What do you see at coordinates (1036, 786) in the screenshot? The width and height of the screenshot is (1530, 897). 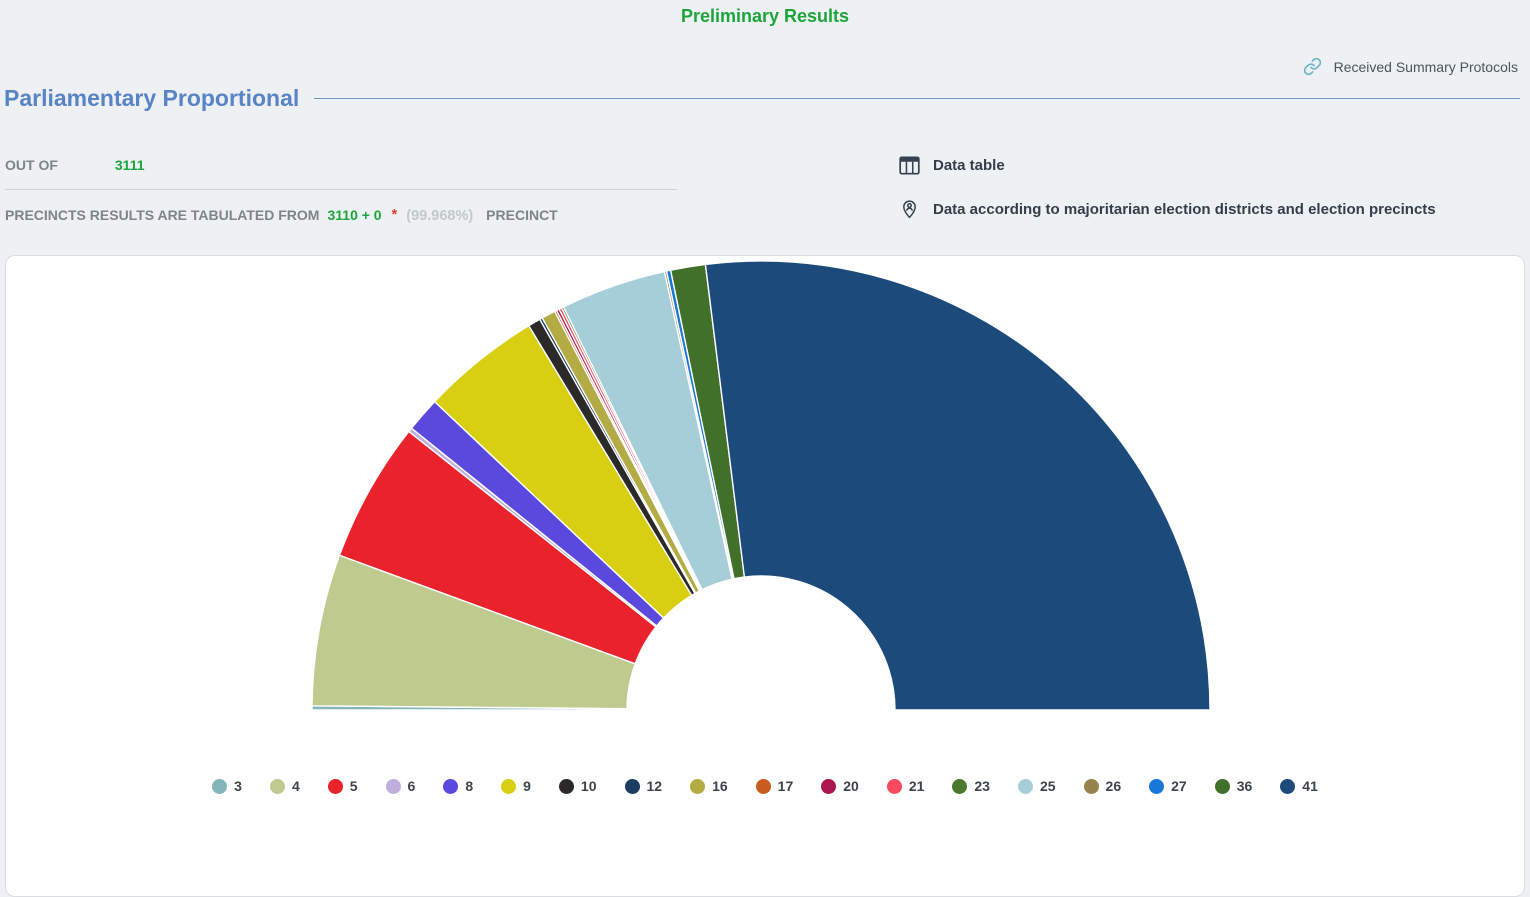 I see `legend-item-25: 25` at bounding box center [1036, 786].